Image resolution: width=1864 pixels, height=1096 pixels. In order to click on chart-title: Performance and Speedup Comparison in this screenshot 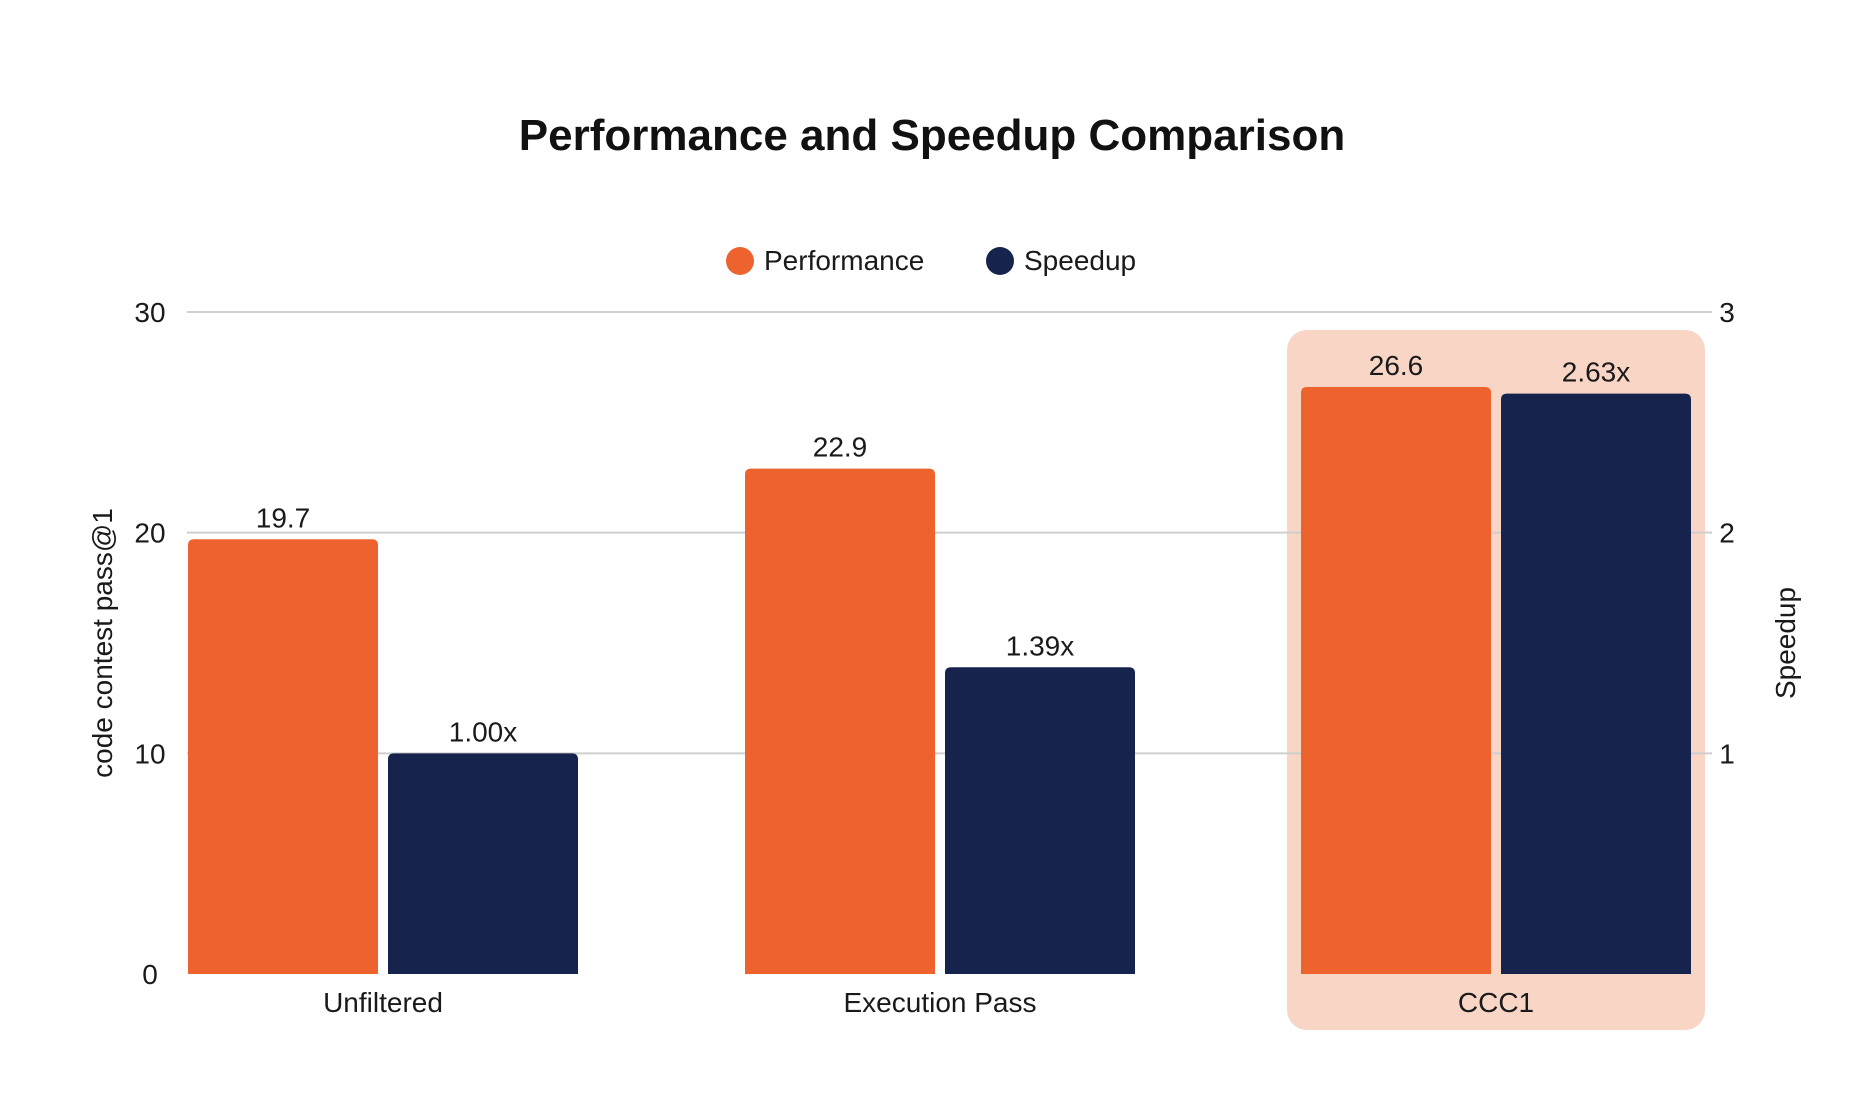, I will do `click(932, 135)`.